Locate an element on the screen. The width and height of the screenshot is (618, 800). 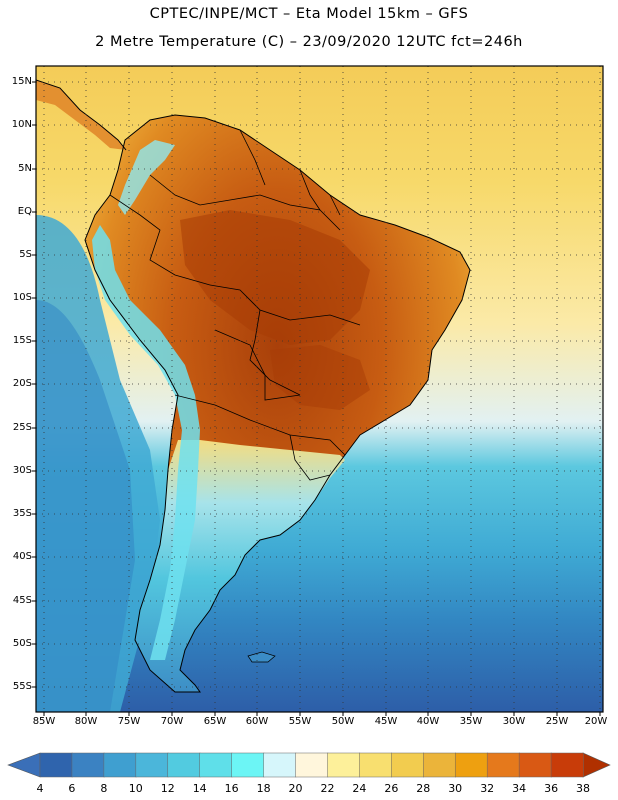
central-america-coastline is located at coordinates (81, 115).